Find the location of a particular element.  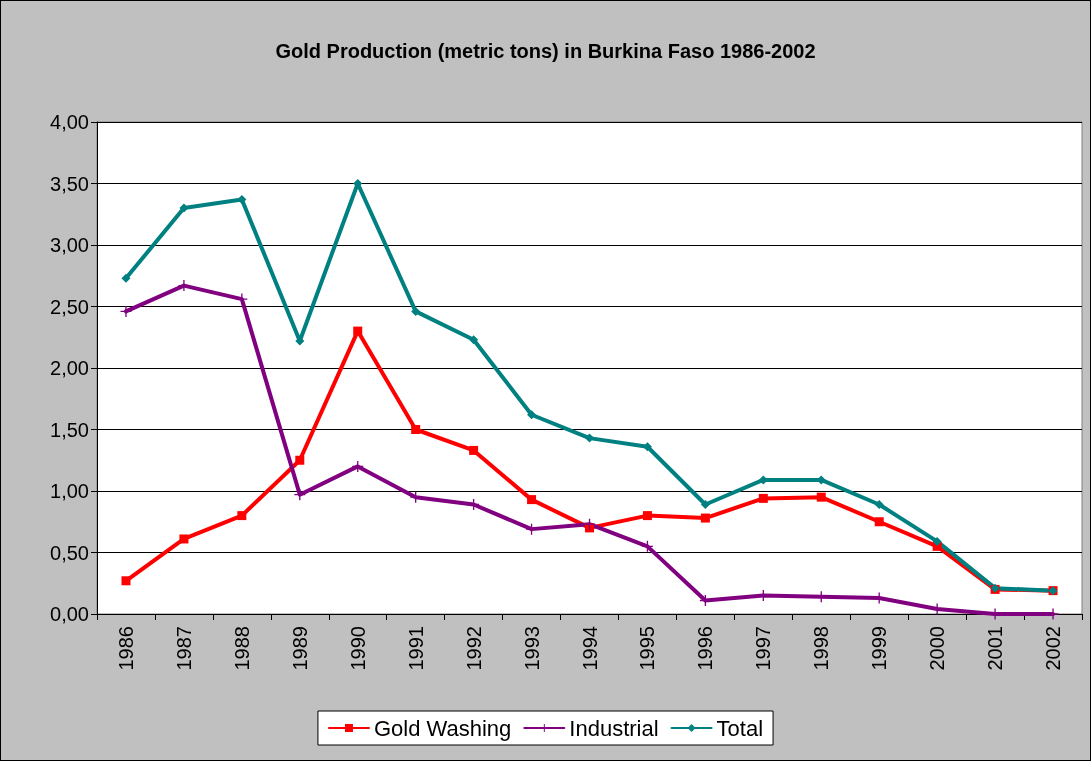

y-tick-label: 1,50 is located at coordinates (69, 429).